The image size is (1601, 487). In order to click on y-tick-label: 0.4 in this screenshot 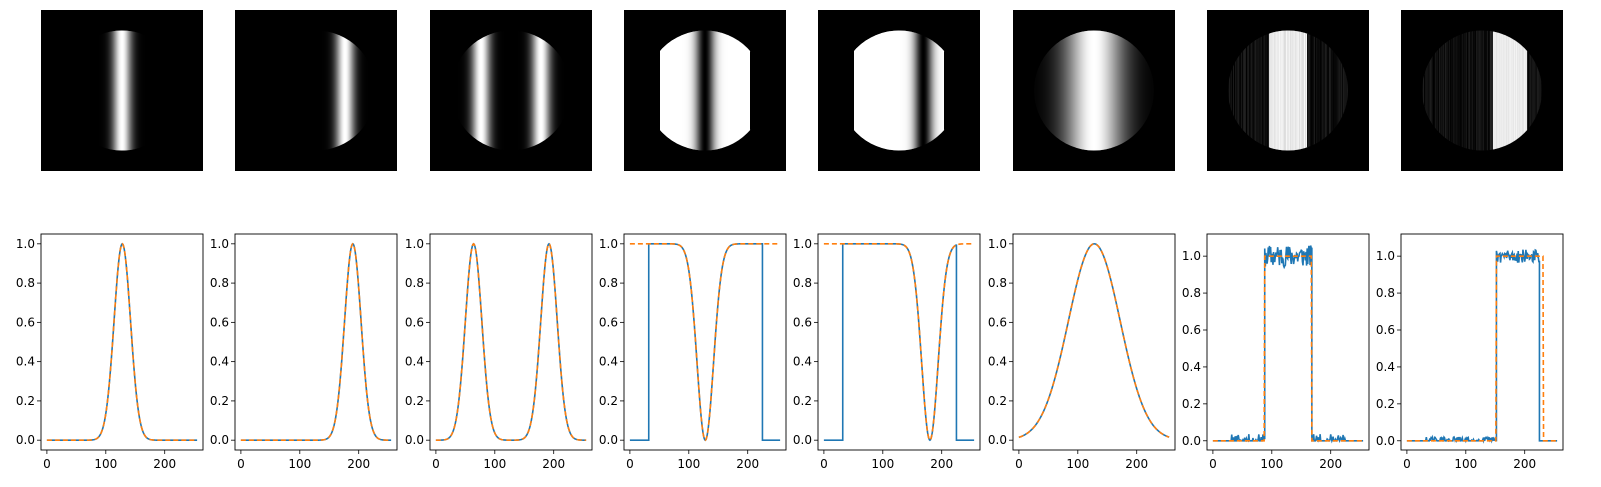, I will do `click(414, 362)`.